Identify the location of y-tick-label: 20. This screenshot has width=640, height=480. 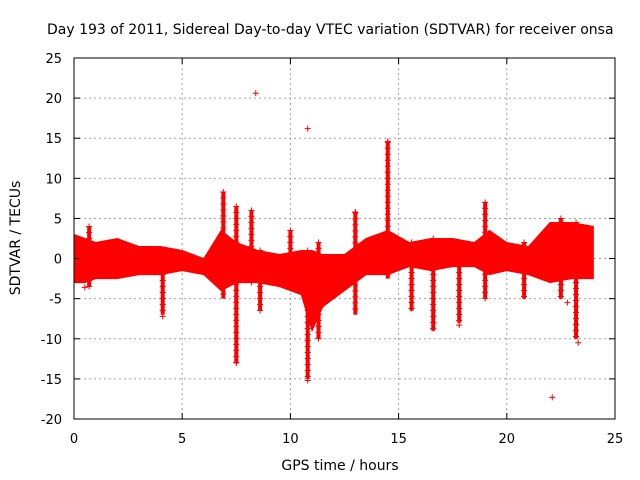
(53, 99).